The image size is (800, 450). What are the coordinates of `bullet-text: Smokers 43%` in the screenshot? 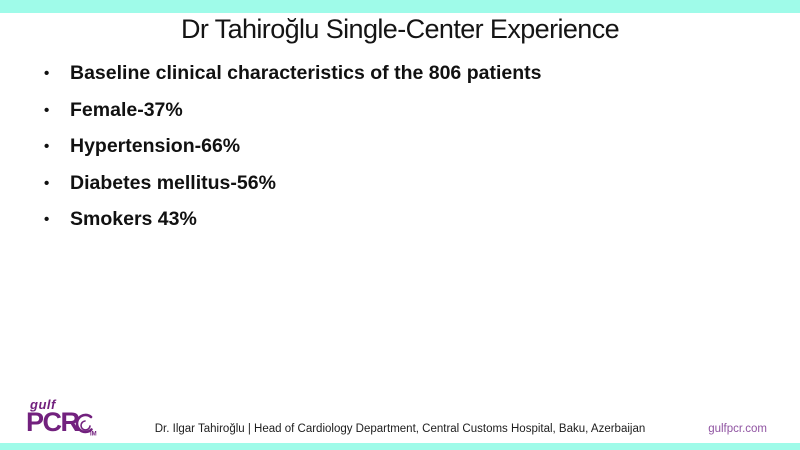 It's located at (133, 219).